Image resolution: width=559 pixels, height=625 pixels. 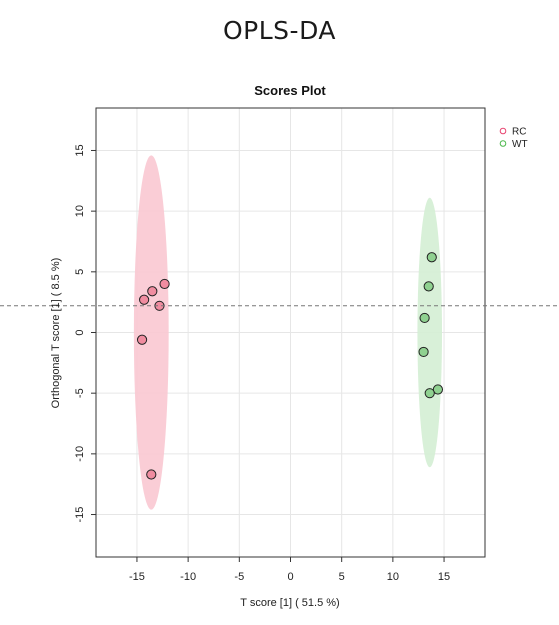 I want to click on chart-title: Scores Plot, so click(x=290, y=90).